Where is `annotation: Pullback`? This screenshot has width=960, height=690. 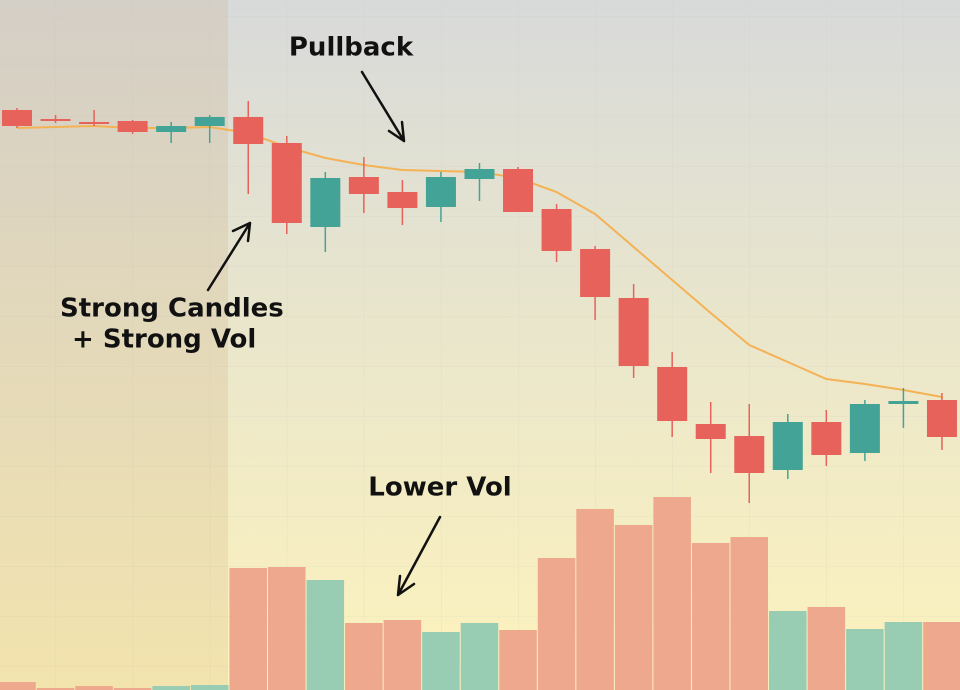 annotation: Pullback is located at coordinates (351, 48).